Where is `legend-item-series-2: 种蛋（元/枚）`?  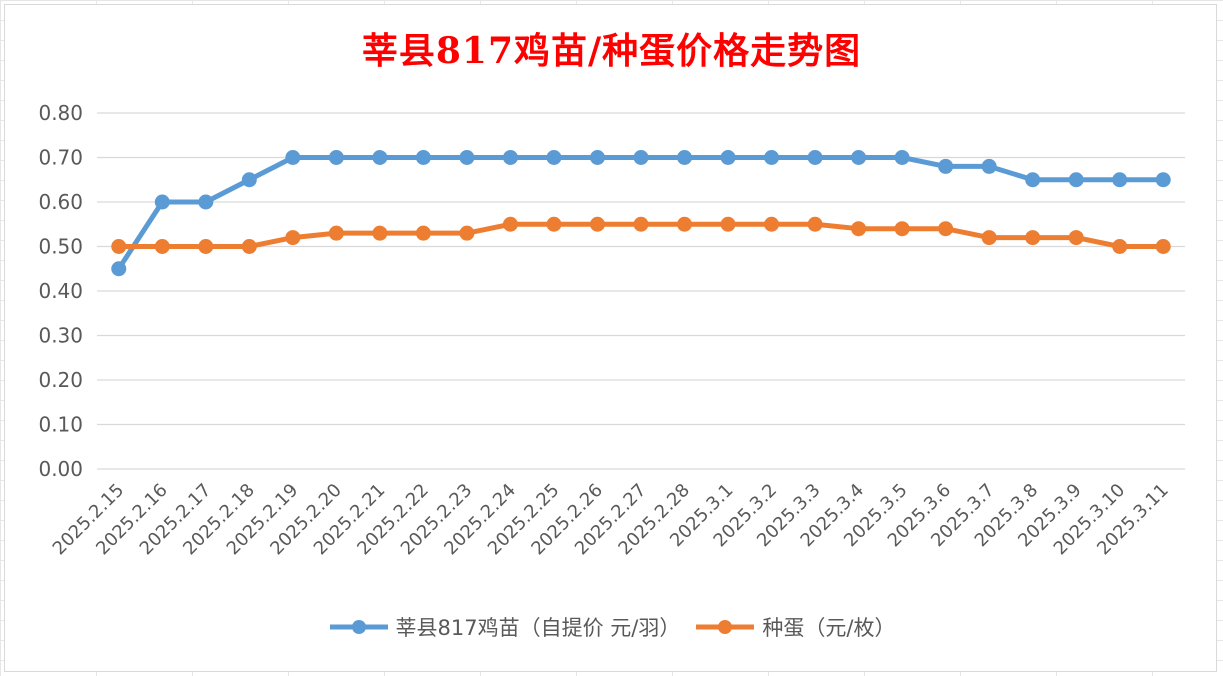 legend-item-series-2: 种蛋（元/枚） is located at coordinates (794, 627).